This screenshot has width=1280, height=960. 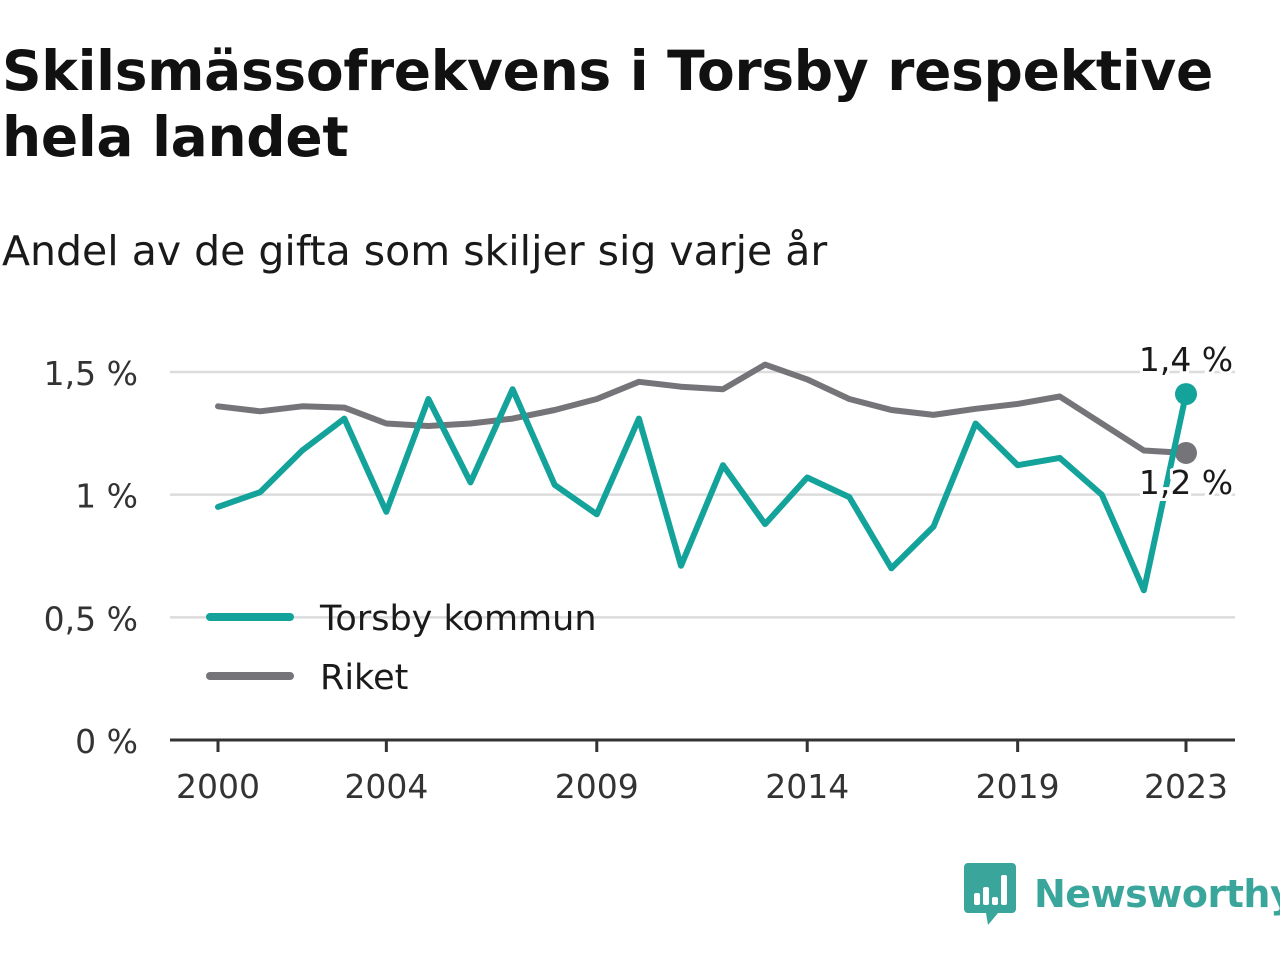 I want to click on newsworthy-logo: Newsworthy, so click(x=1122, y=894).